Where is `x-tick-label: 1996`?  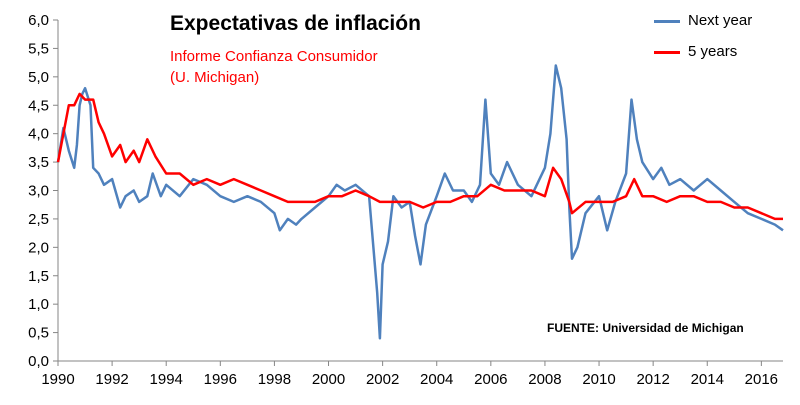 x-tick-label: 1996 is located at coordinates (220, 379).